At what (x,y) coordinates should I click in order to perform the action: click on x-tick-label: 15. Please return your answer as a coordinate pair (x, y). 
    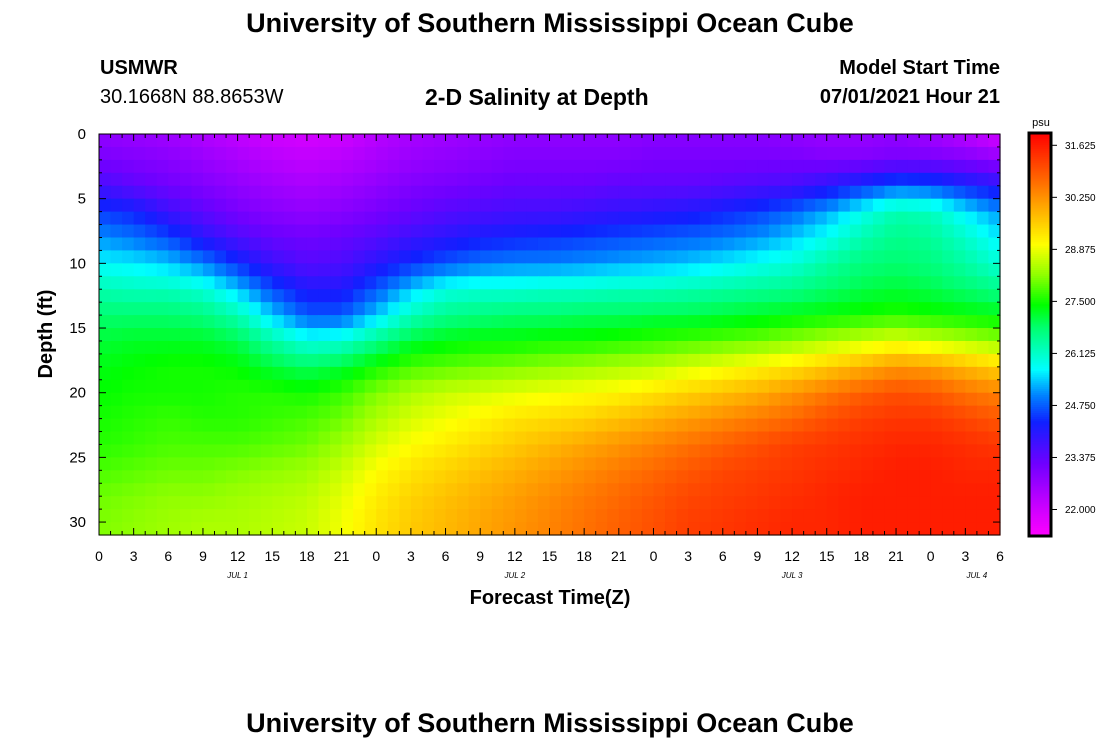
    Looking at the image, I should click on (550, 556).